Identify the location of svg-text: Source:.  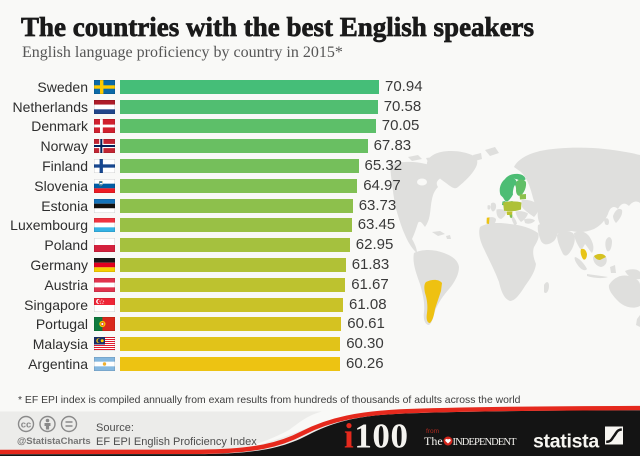
(115, 428).